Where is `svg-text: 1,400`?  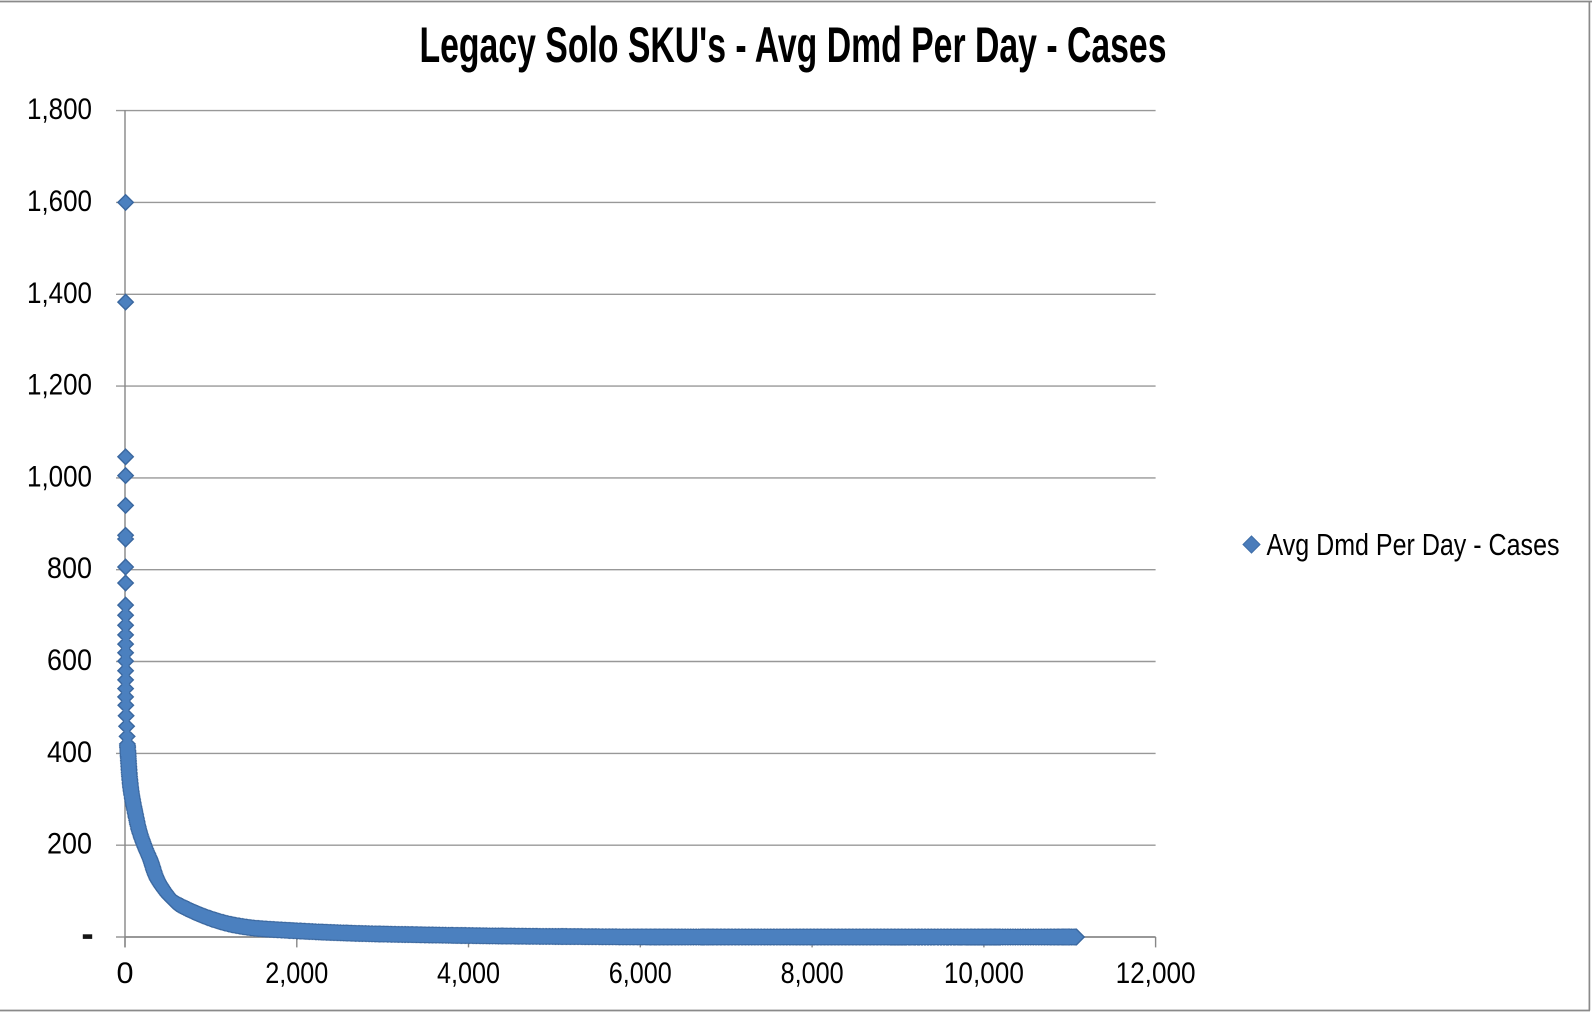 svg-text: 1,400 is located at coordinates (59, 293).